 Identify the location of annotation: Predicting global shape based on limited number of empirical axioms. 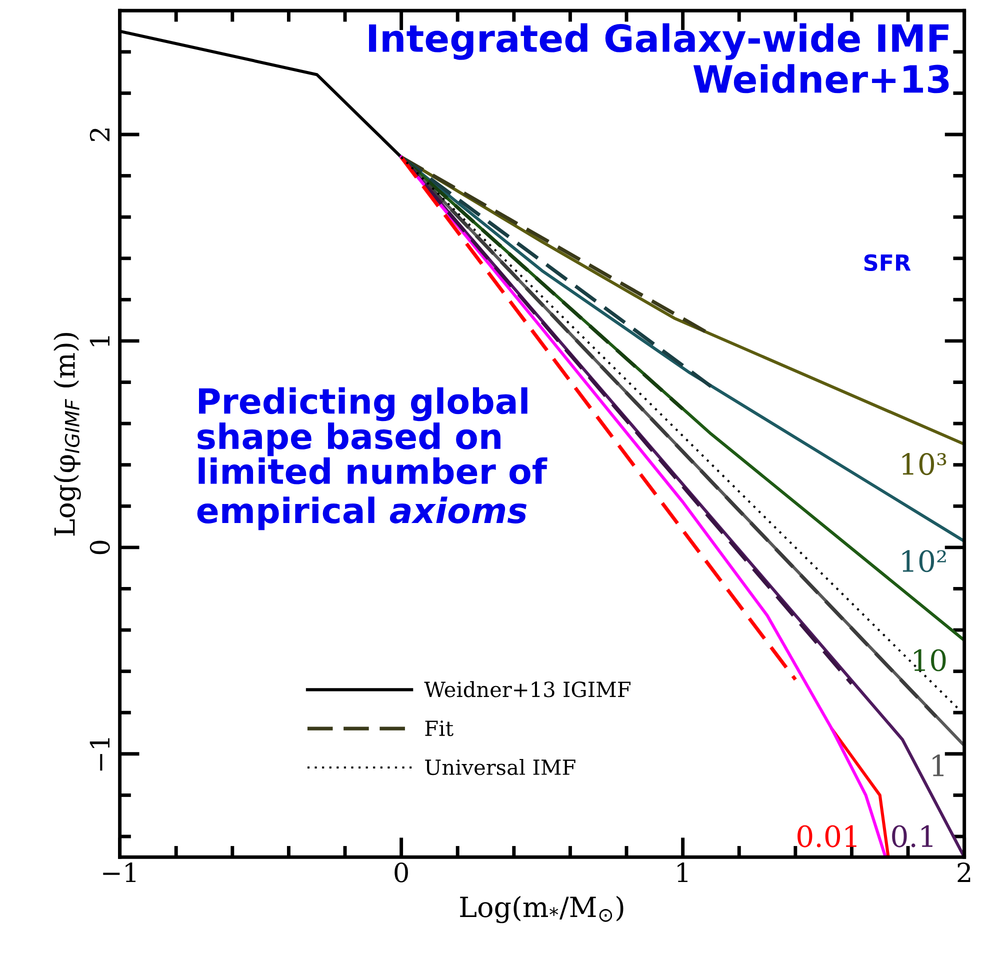
(372, 458).